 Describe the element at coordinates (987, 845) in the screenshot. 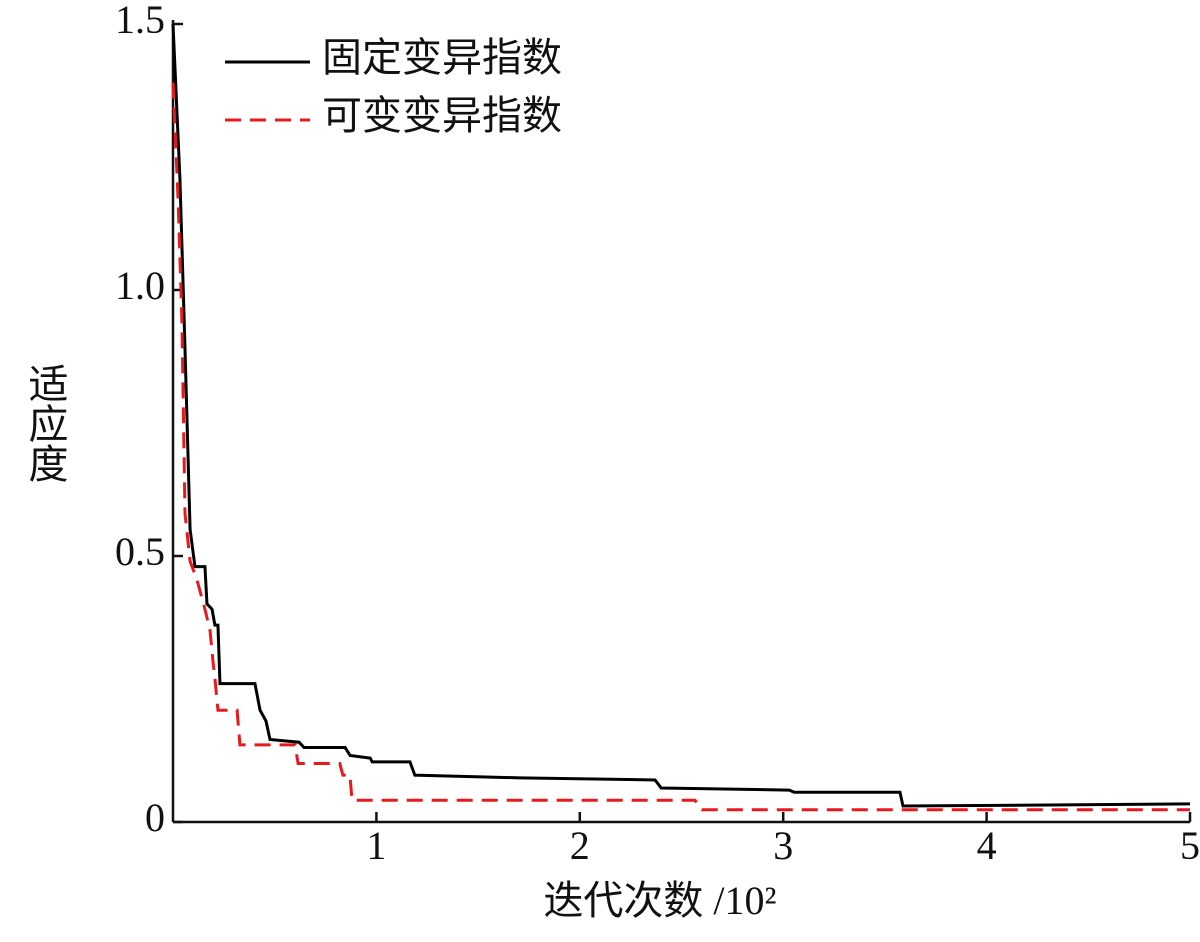

I see `x-tick-label: 4` at that location.